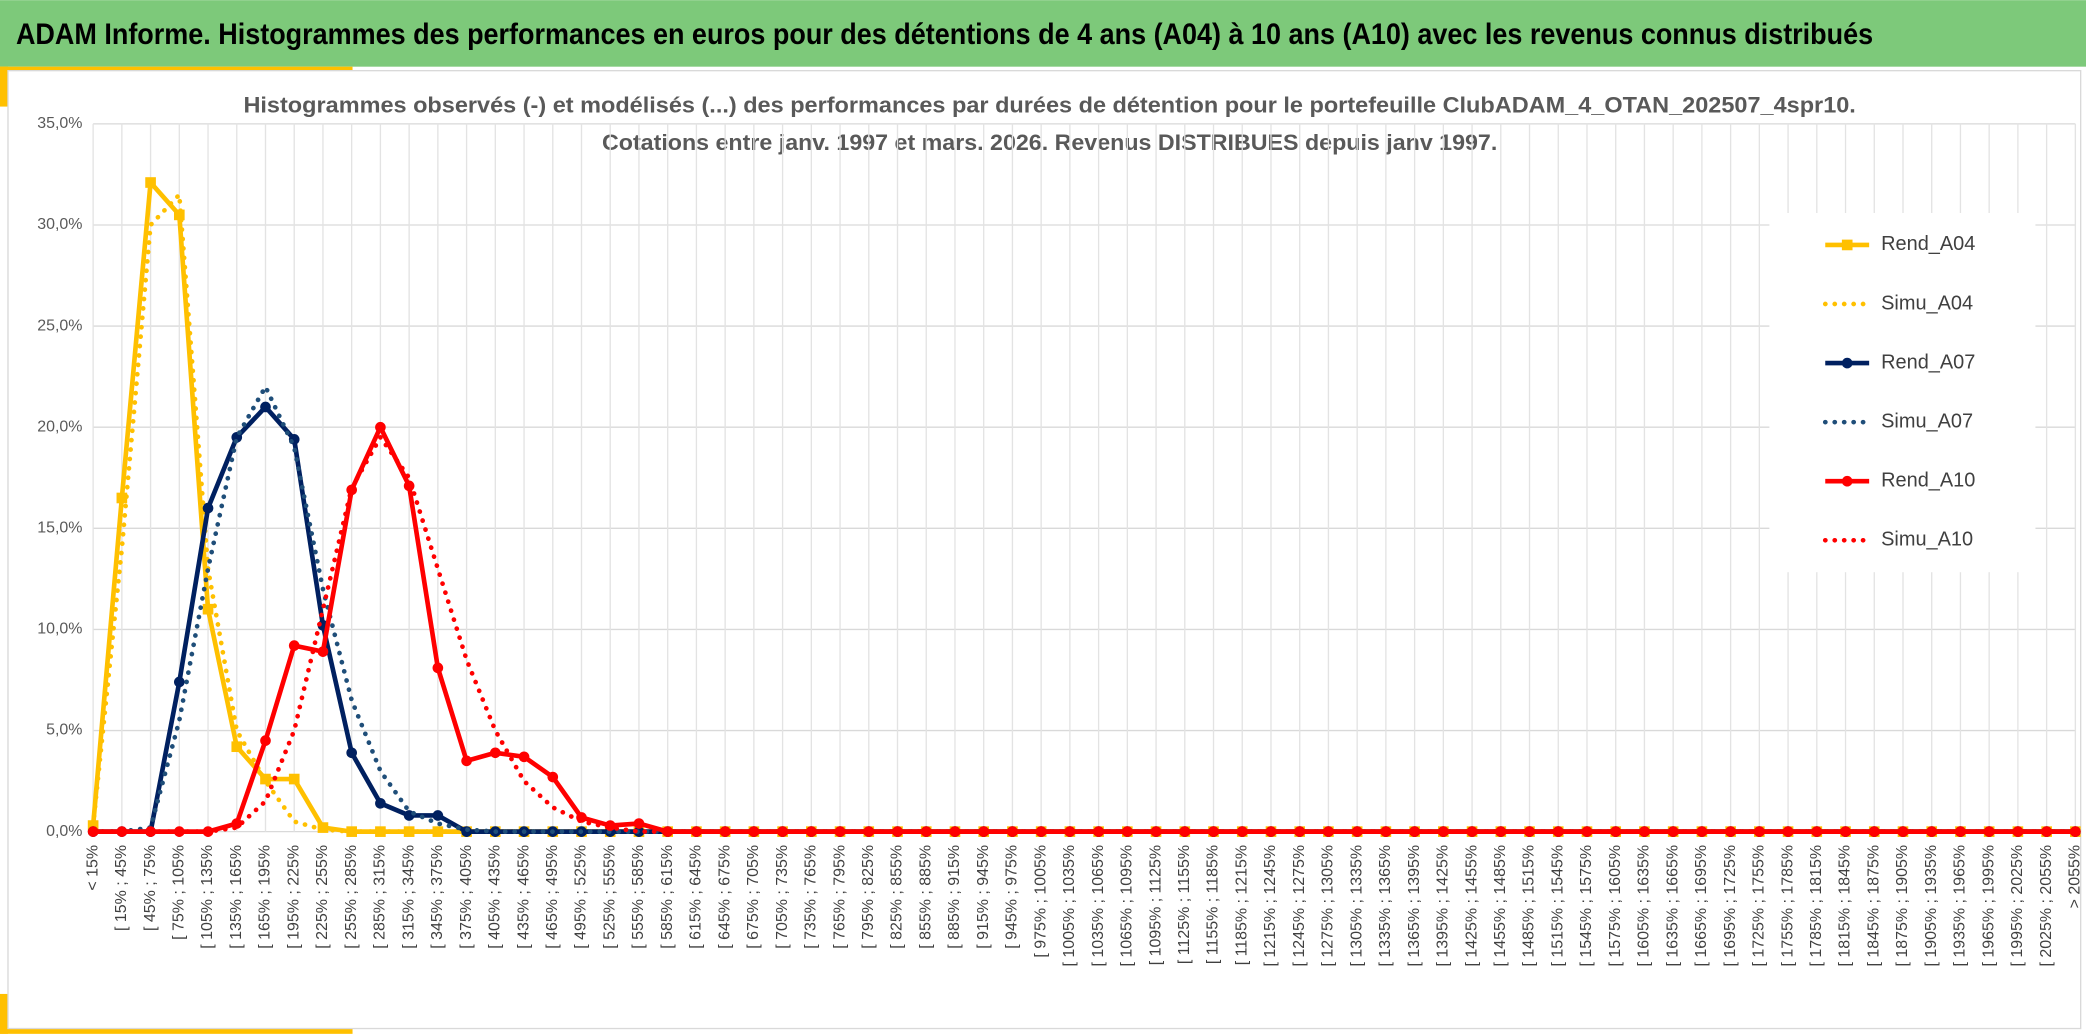 This screenshot has height=1034, width=2086. What do you see at coordinates (64, 831) in the screenshot?
I see `y-tick-label: 0,0%` at bounding box center [64, 831].